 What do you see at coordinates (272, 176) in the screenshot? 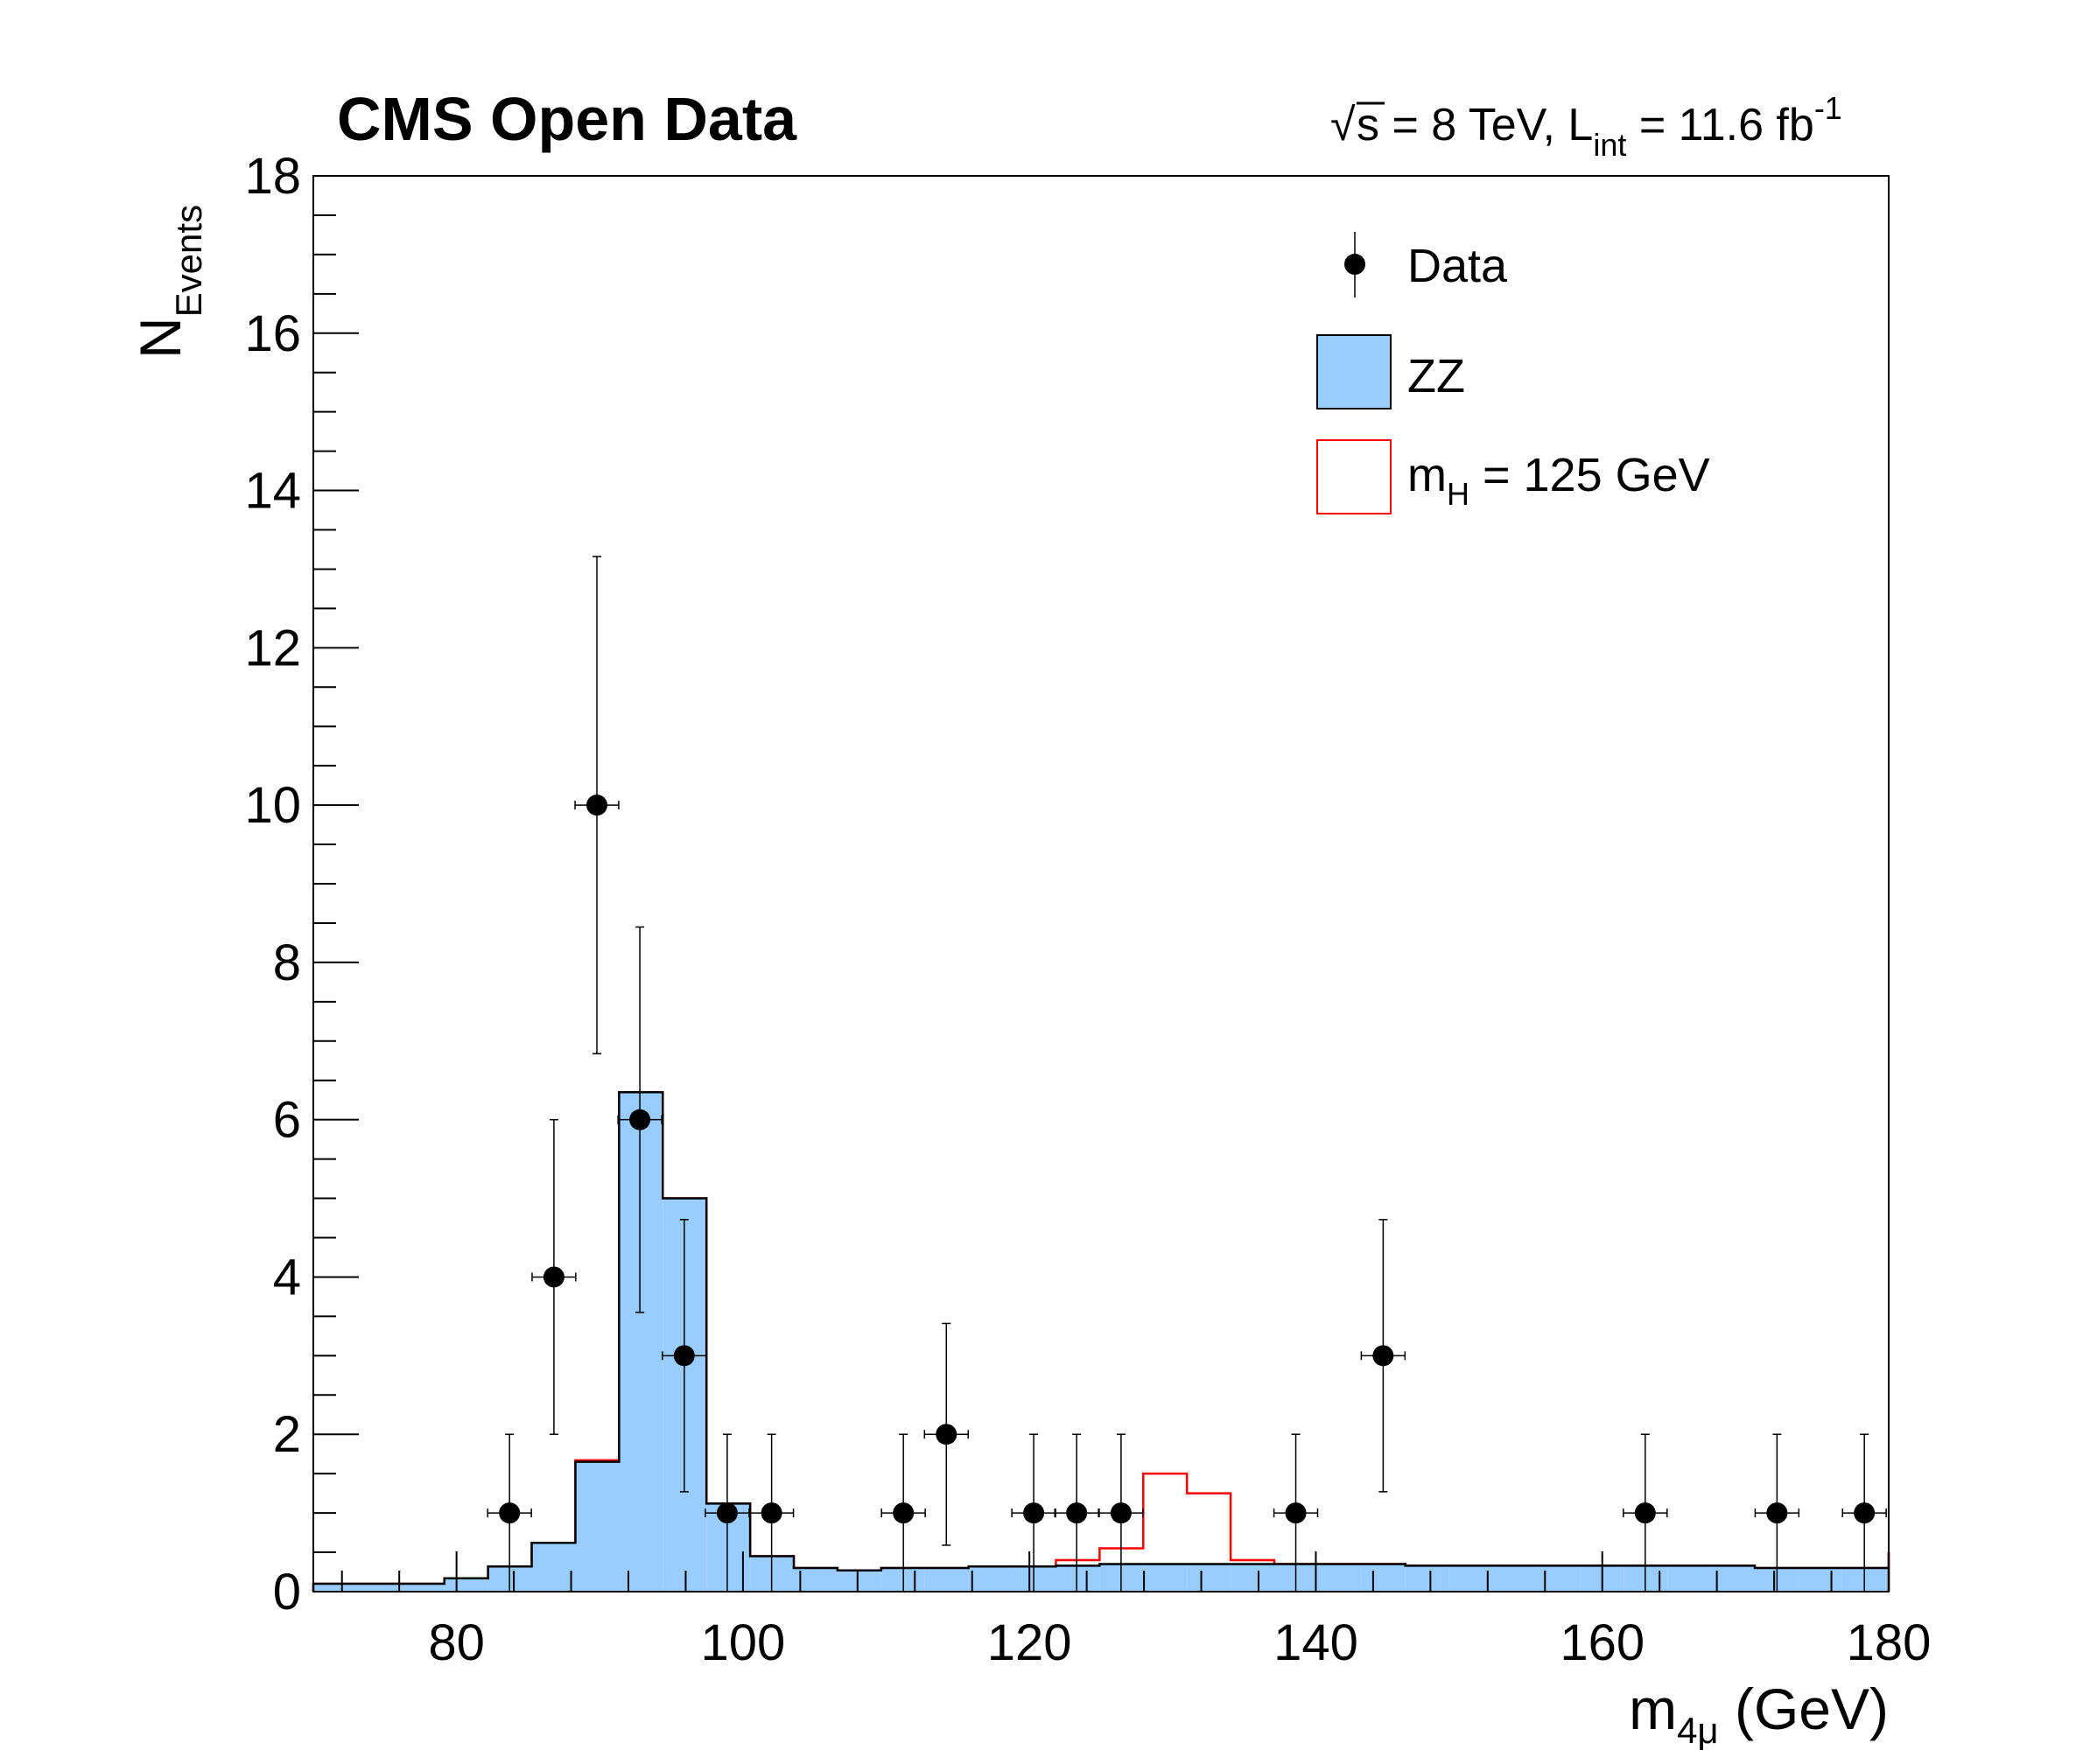
I see `y-tick-label: 18` at bounding box center [272, 176].